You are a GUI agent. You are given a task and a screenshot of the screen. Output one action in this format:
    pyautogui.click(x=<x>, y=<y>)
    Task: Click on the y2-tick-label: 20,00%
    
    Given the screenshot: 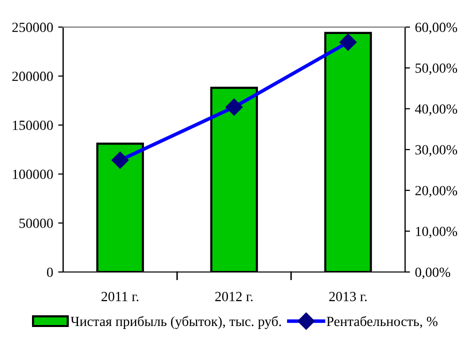 What is the action you would take?
    pyautogui.click(x=436, y=192)
    